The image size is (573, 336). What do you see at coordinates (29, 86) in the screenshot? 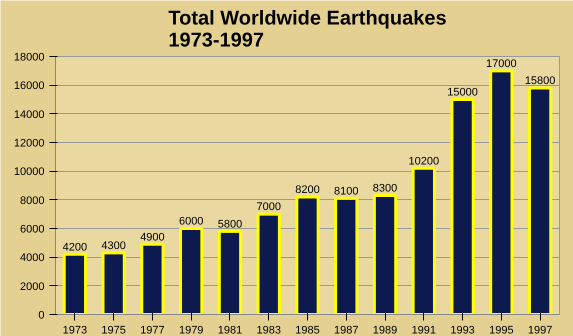
I see `y-tick-label: 16000` at bounding box center [29, 86].